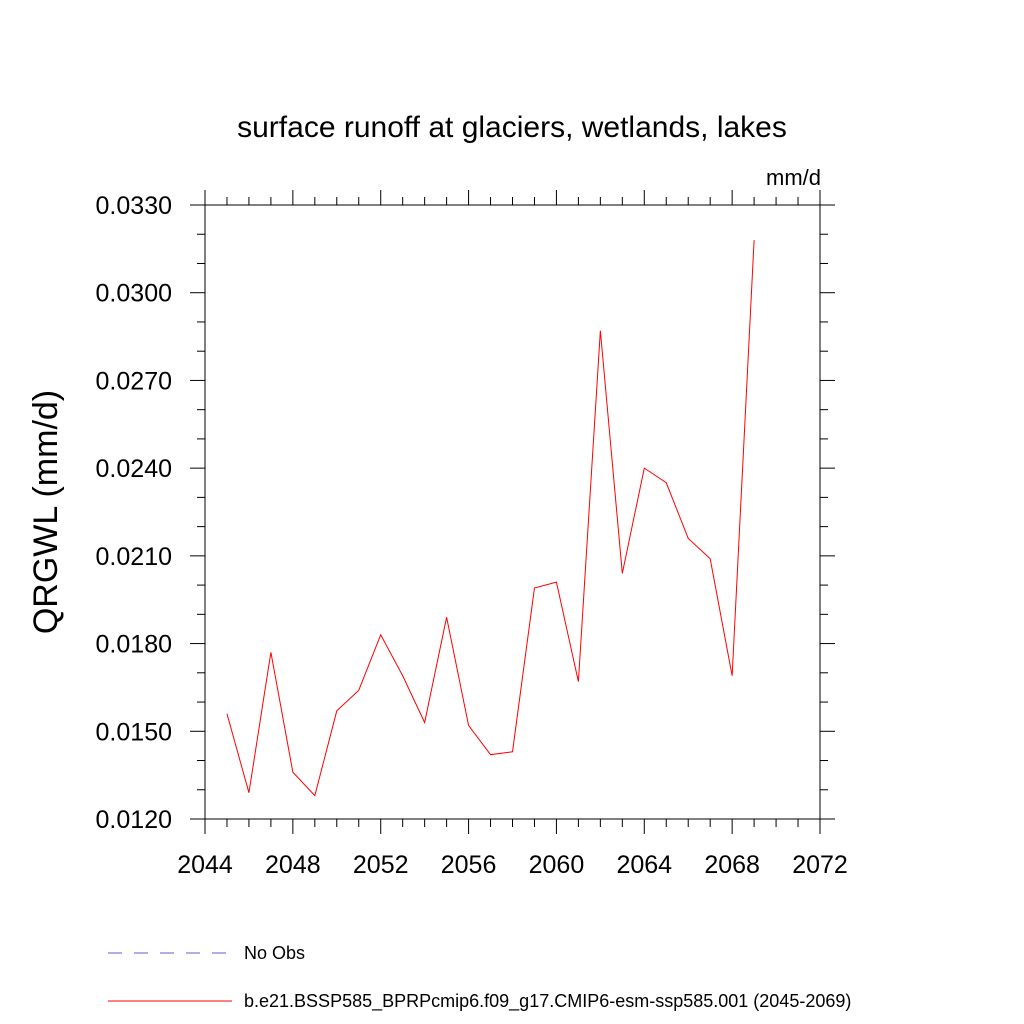  Describe the element at coordinates (274, 953) in the screenshot. I see `legend-label-no-obs: No Obs` at that location.